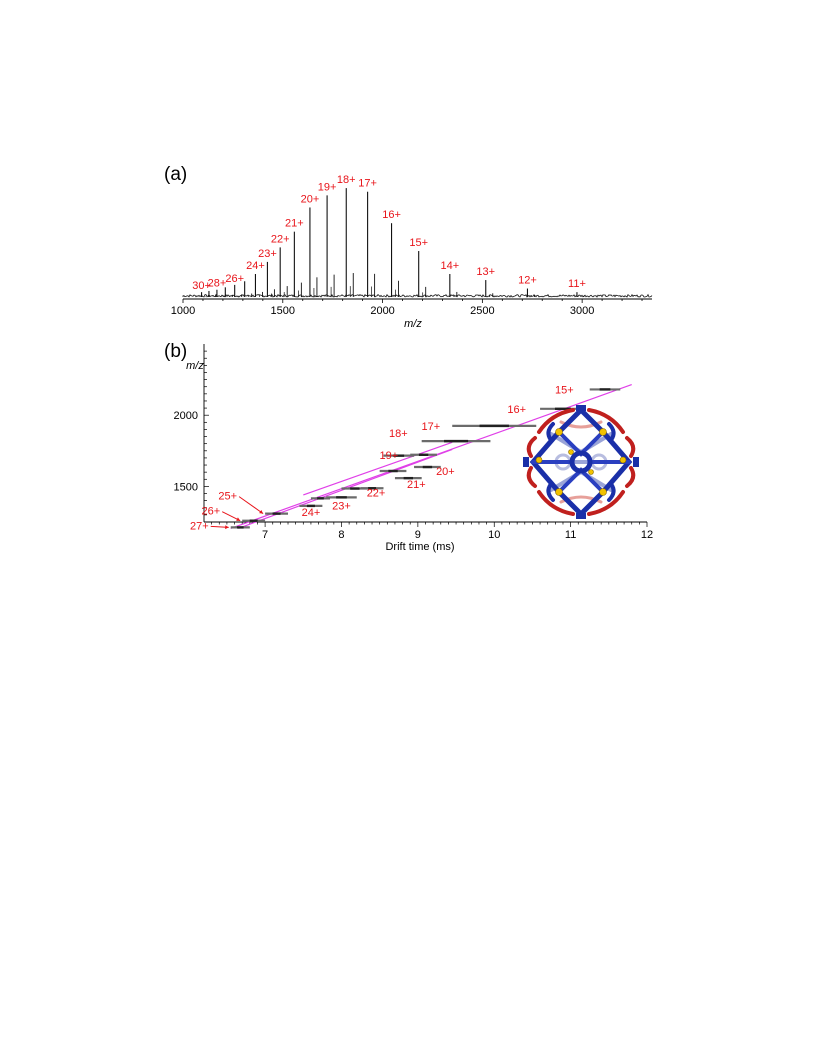 Image resolution: width=816 pixels, height=1056 pixels. What do you see at coordinates (310, 199) in the screenshot?
I see `a-peak-label-20+: 20+` at bounding box center [310, 199].